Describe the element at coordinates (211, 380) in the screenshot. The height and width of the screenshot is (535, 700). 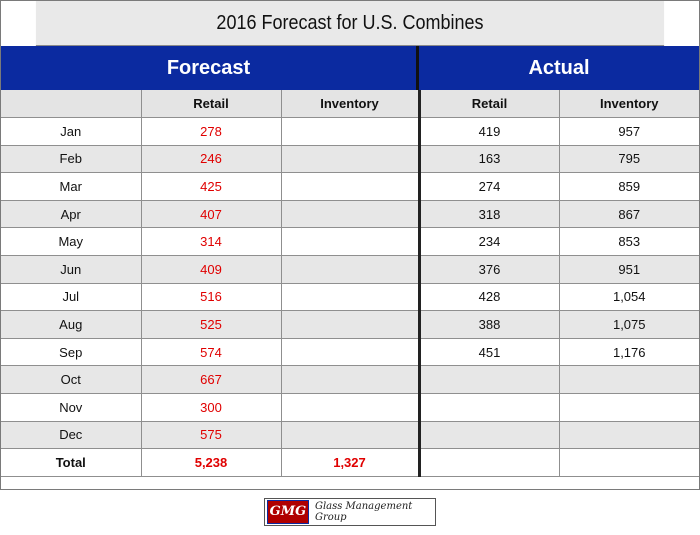
I see `forecast-retail-cell: 667` at that location.